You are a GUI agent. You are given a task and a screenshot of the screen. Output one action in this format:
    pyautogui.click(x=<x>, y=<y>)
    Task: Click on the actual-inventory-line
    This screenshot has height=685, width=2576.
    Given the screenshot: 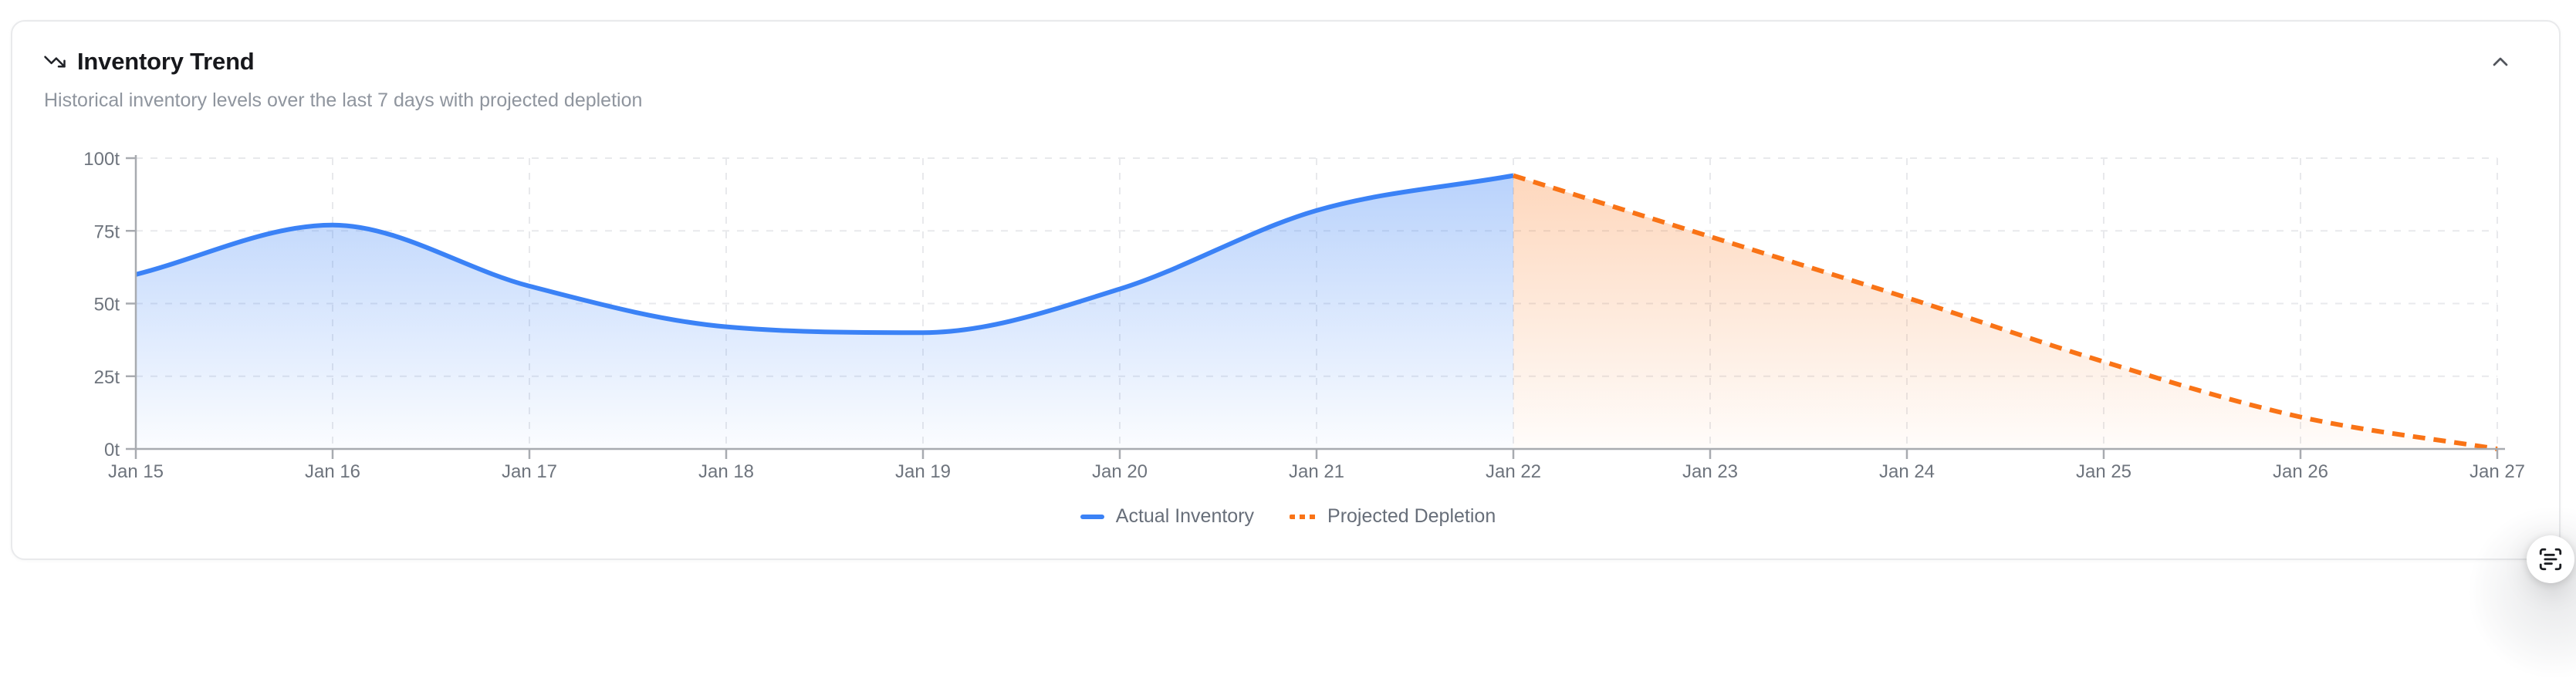 What is the action you would take?
    pyautogui.click(x=824, y=254)
    